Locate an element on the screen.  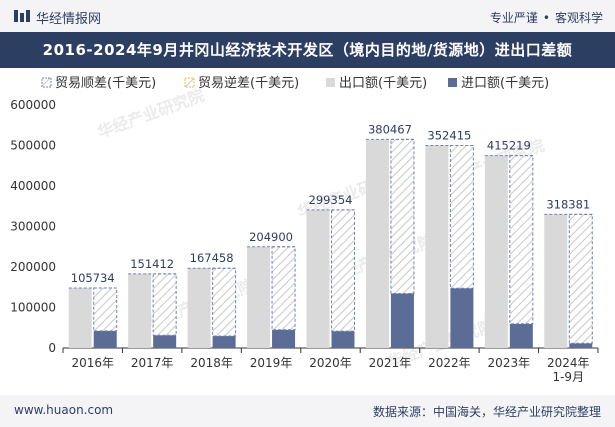
surplus-data-label: 151412 is located at coordinates (152, 264).